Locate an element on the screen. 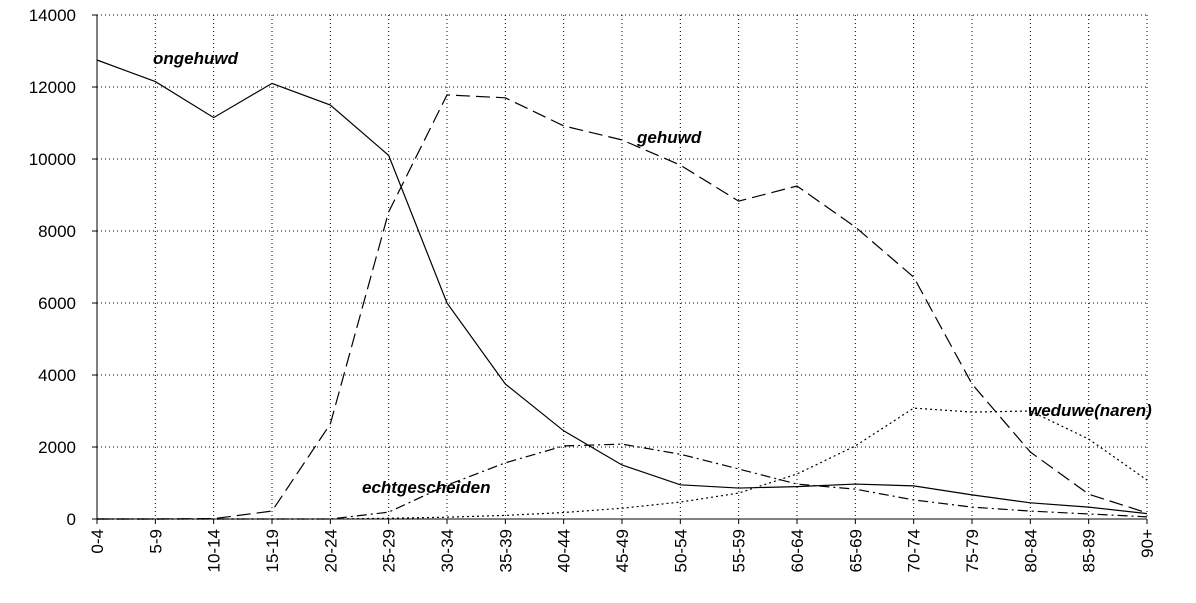 Image resolution: width=1196 pixels, height=603 pixels. y-tick-label: 0 is located at coordinates (71, 519).